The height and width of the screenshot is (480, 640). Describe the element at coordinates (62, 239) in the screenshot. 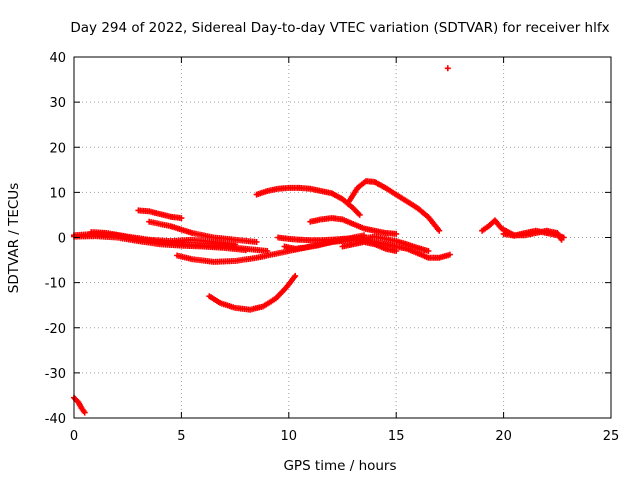

I see `y-tick-label: 0` at that location.